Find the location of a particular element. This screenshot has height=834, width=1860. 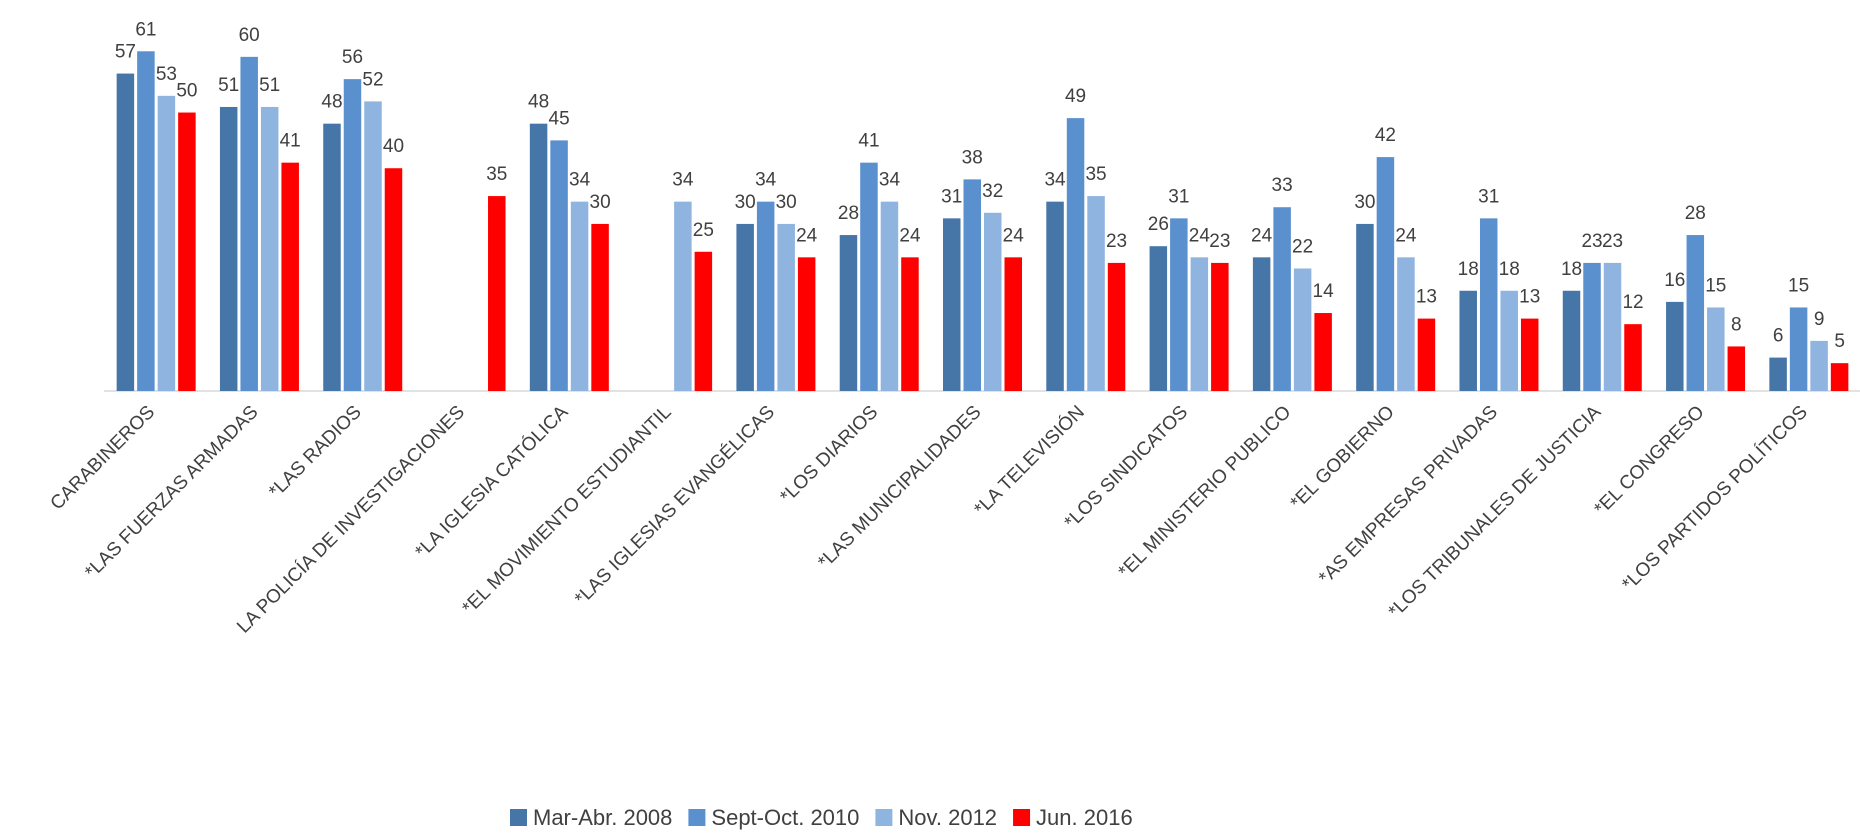

data-label: 45 is located at coordinates (559, 118).